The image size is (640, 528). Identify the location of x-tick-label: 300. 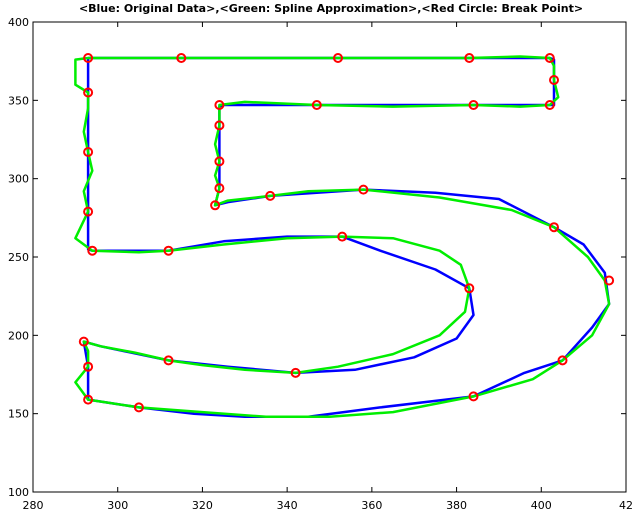
(117, 505).